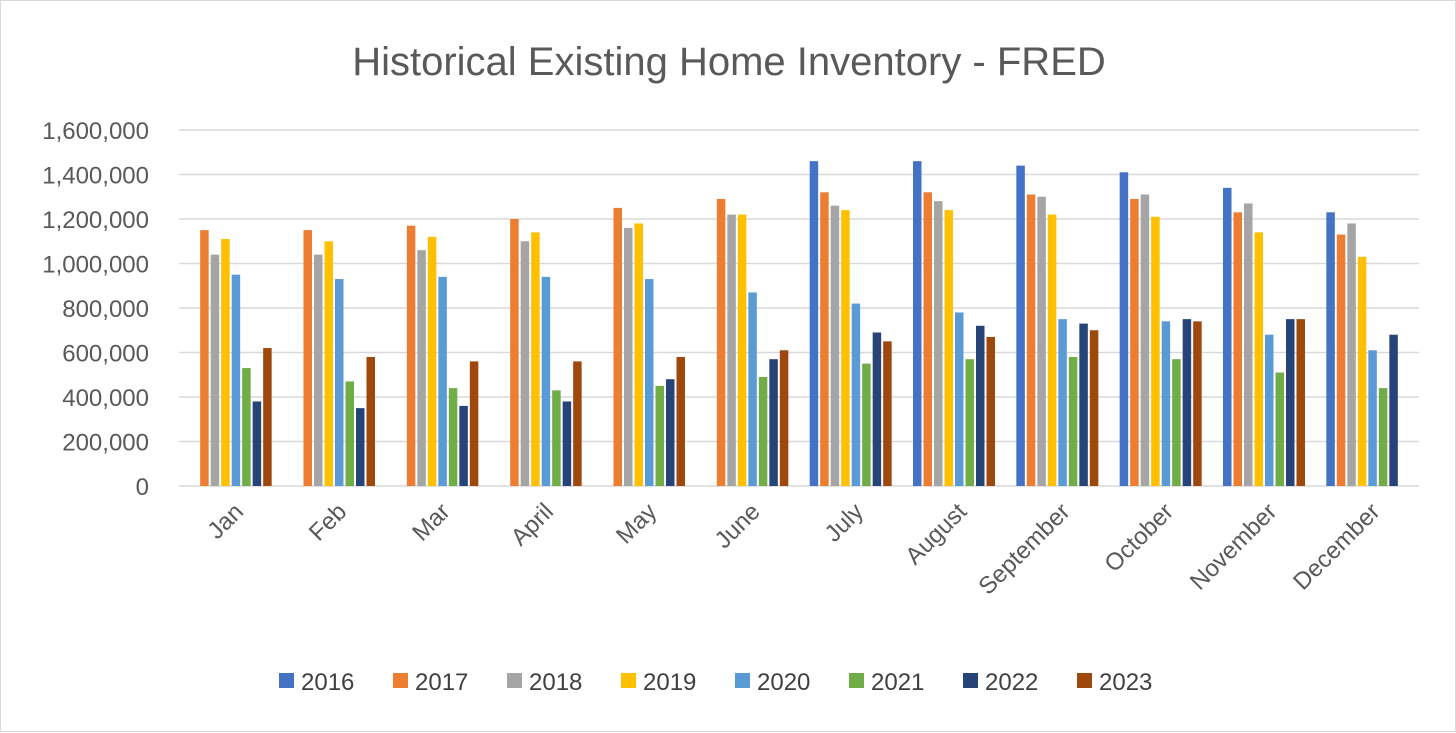  I want to click on bar-2022-jan, so click(257, 443).